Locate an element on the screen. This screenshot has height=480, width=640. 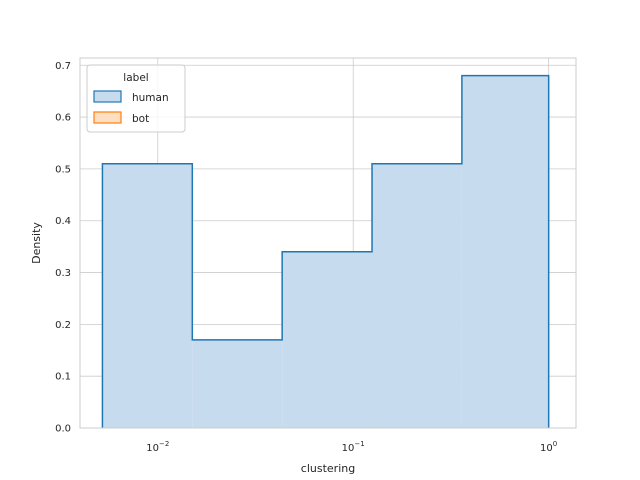
x-tick-label-0: 10⁻² is located at coordinates (157, 447).